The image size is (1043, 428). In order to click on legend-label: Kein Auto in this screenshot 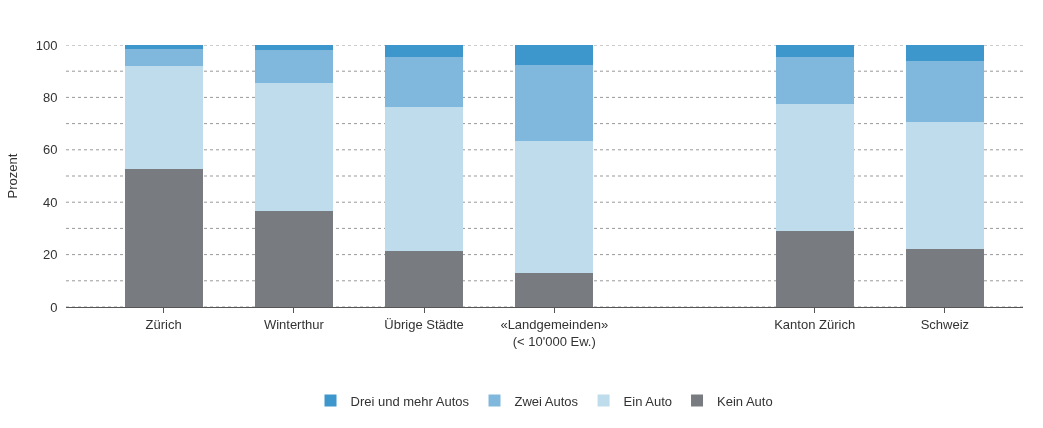, I will do `click(745, 401)`.